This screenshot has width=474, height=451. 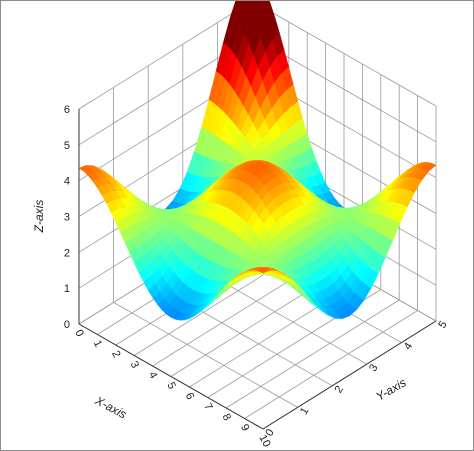 What do you see at coordinates (152, 375) in the screenshot?
I see `x-tick-label: 4` at bounding box center [152, 375].